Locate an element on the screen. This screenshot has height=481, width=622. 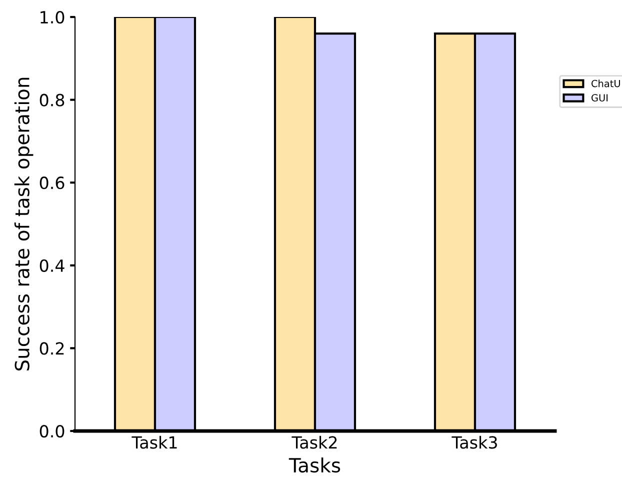
y-axis-title: Success rate of task operation is located at coordinates (24, 224).